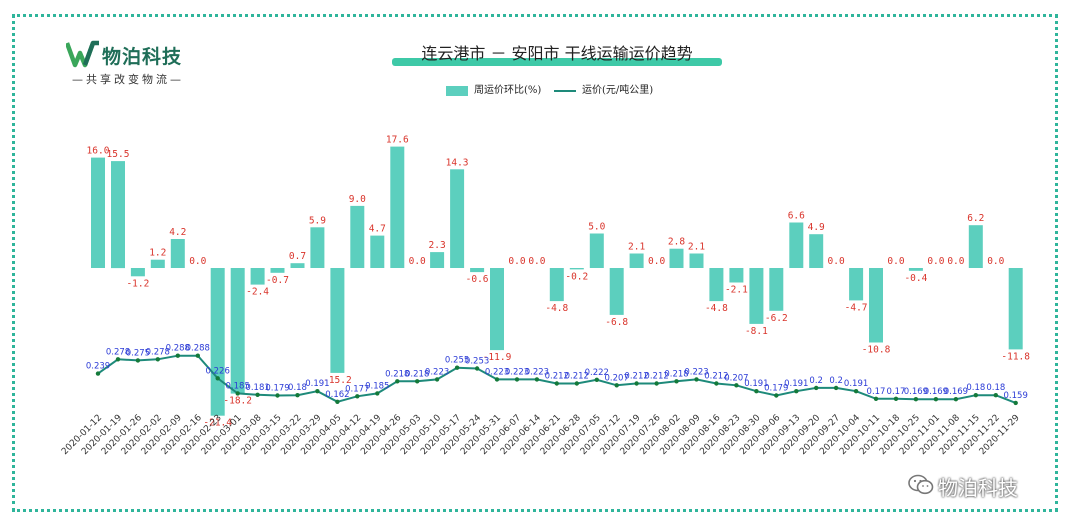 This screenshot has height=530, width=1080. I want to click on line-value-label: 0.18, so click(975, 388).